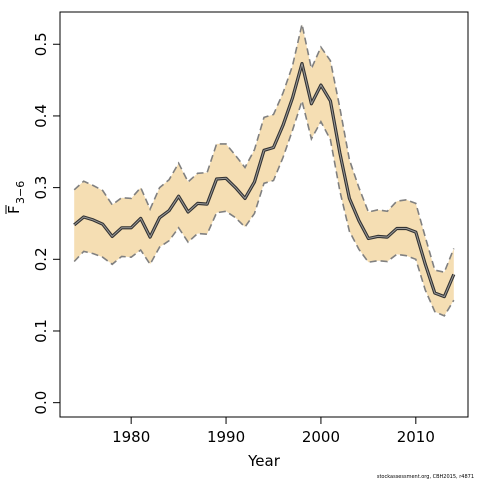 This screenshot has height=480, width=480. I want to click on y-axis-title-main: F, so click(14, 209).